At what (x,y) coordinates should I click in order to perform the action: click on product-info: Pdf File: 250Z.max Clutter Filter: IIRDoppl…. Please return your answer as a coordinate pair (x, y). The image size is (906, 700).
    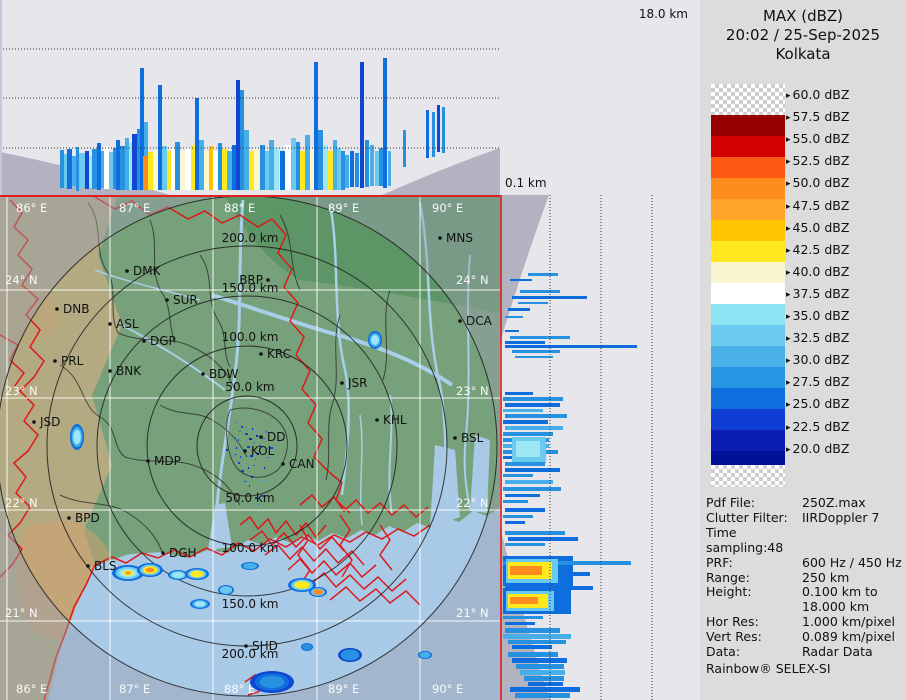
    Looking at the image, I should click on (804, 586).